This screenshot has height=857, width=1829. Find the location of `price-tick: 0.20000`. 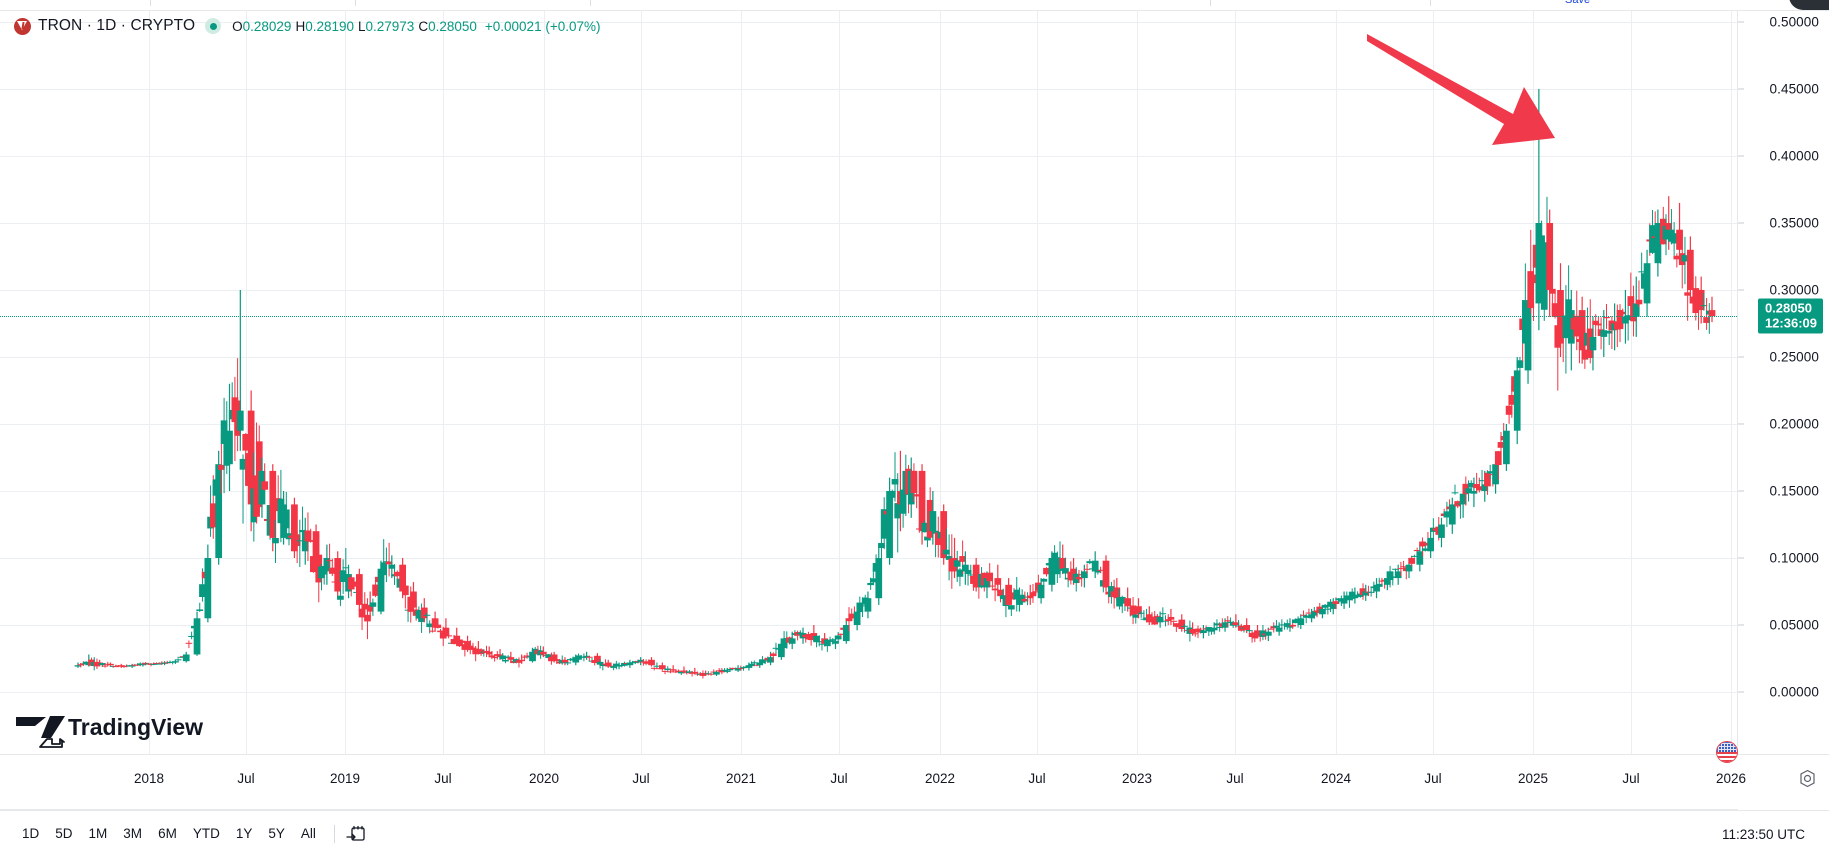

price-tick: 0.20000 is located at coordinates (1794, 424).